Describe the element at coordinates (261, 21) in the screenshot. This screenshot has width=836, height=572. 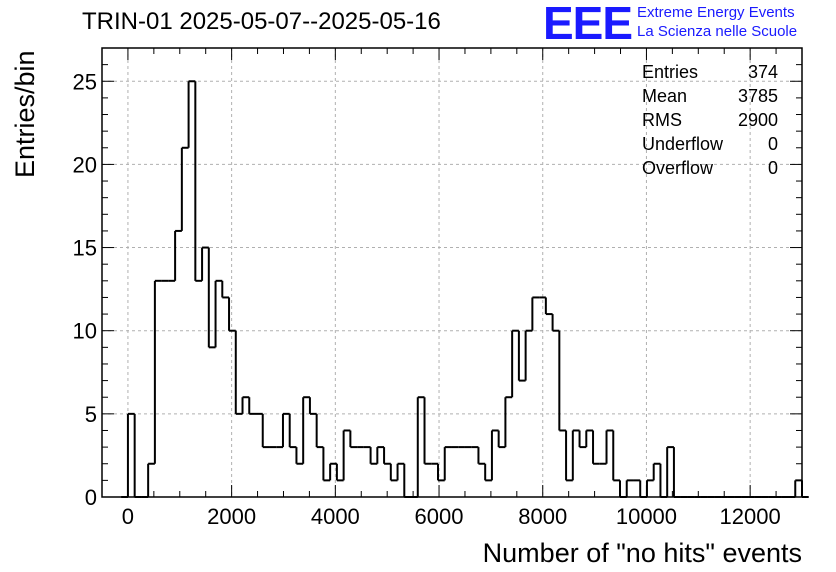
I see `chart-title: TRIN-01 2025-05-07--2025-05-16` at that location.